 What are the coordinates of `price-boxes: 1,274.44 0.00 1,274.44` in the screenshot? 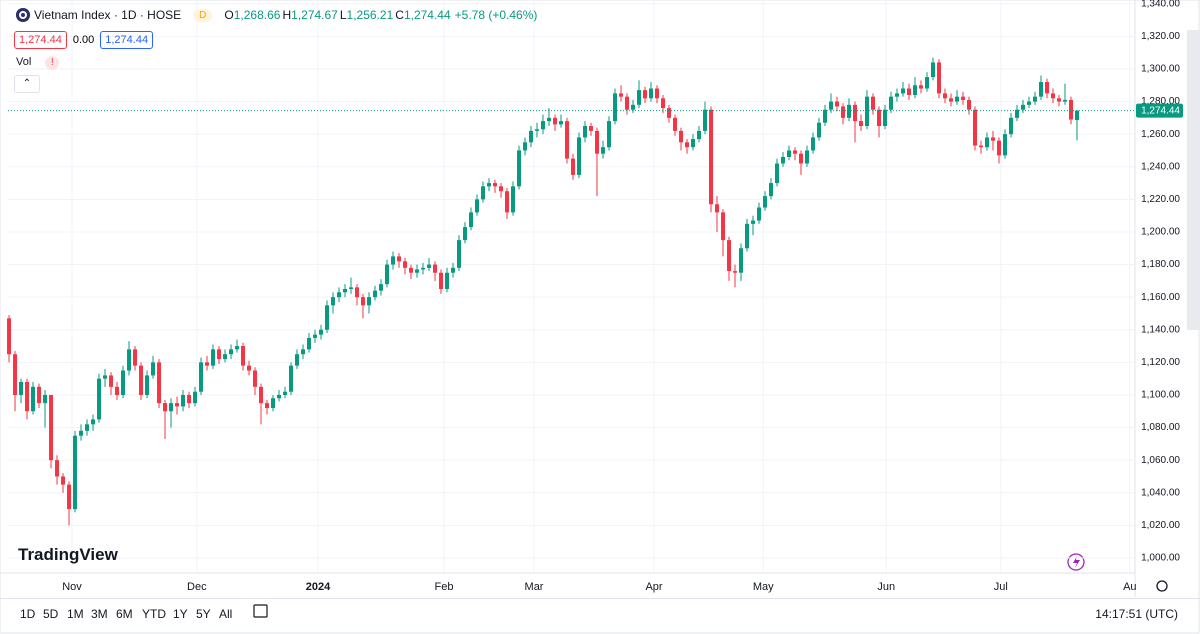 It's located at (84, 40).